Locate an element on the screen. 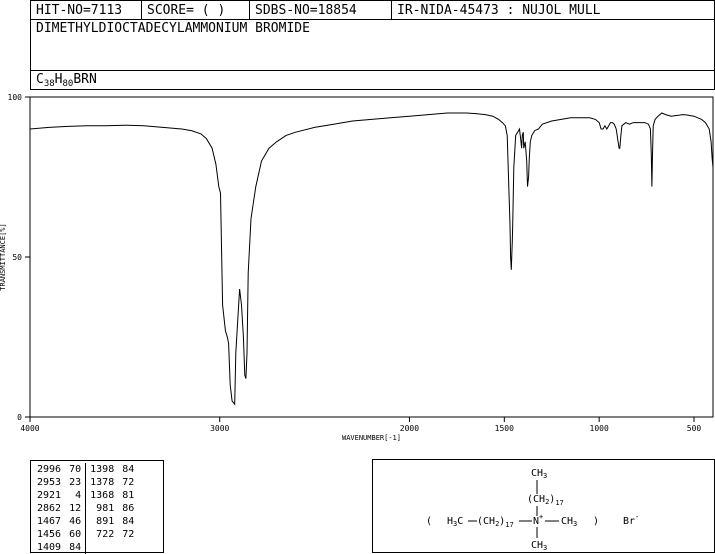 This screenshot has height=554, width=715. top-chain: (CH2)17 is located at coordinates (545, 500).